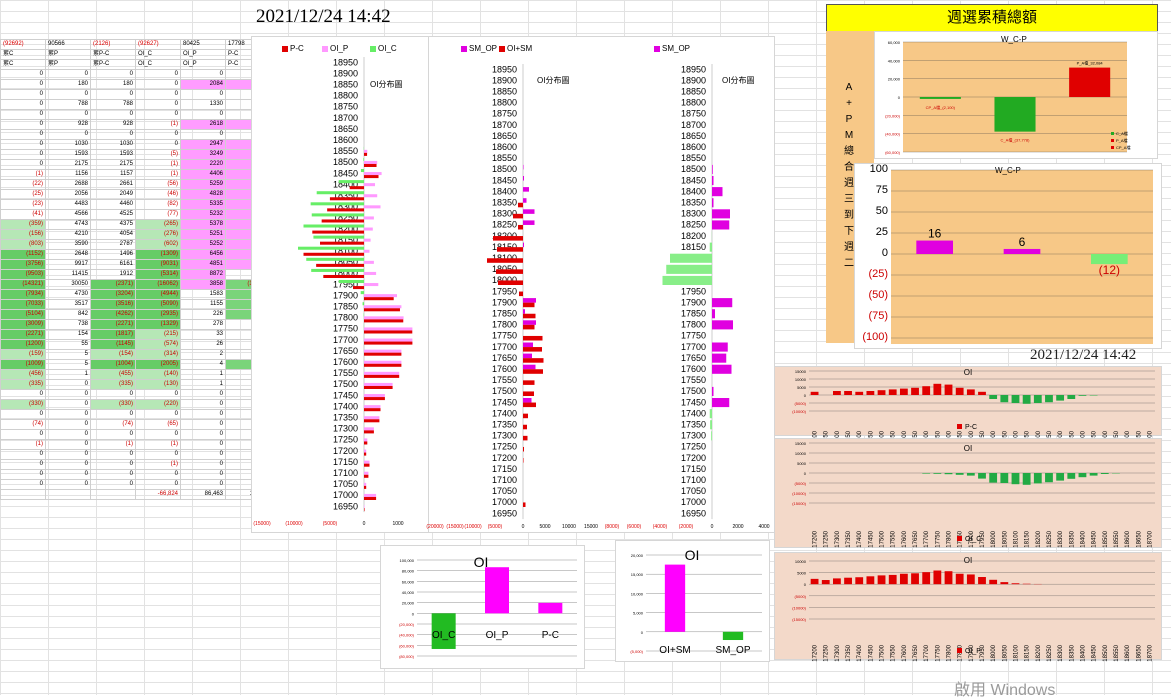 The width and height of the screenshot is (1171, 700). I want to click on cell: 2688, so click(68, 185).